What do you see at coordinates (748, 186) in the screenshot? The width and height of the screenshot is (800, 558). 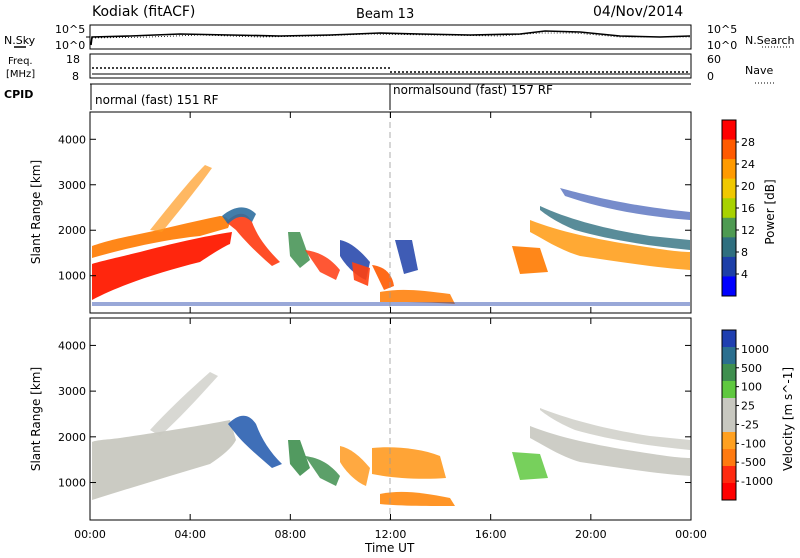 I see `colorbar-tick-label: 20` at bounding box center [748, 186].